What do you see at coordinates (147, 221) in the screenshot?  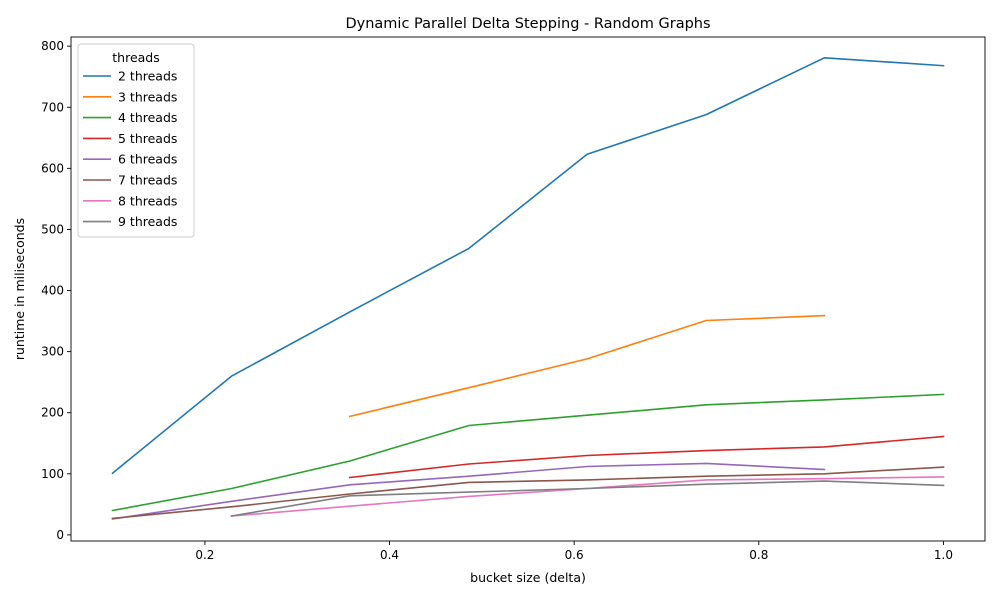 I see `legend-label-9-threads: 9 threads` at bounding box center [147, 221].